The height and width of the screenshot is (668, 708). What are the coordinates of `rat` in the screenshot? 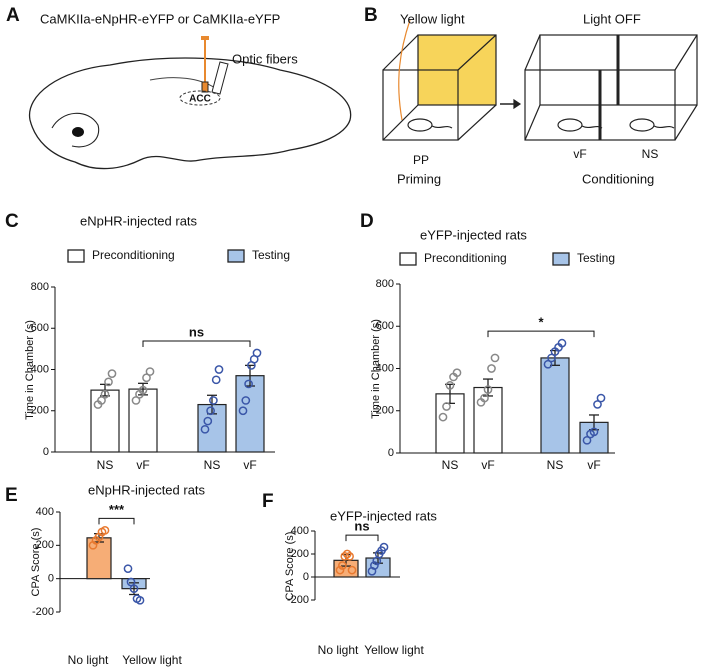 It's located at (570, 125).